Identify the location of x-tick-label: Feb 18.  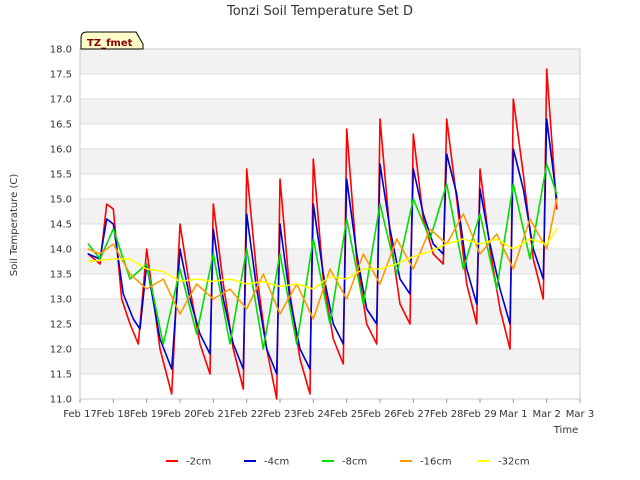
(114, 414).